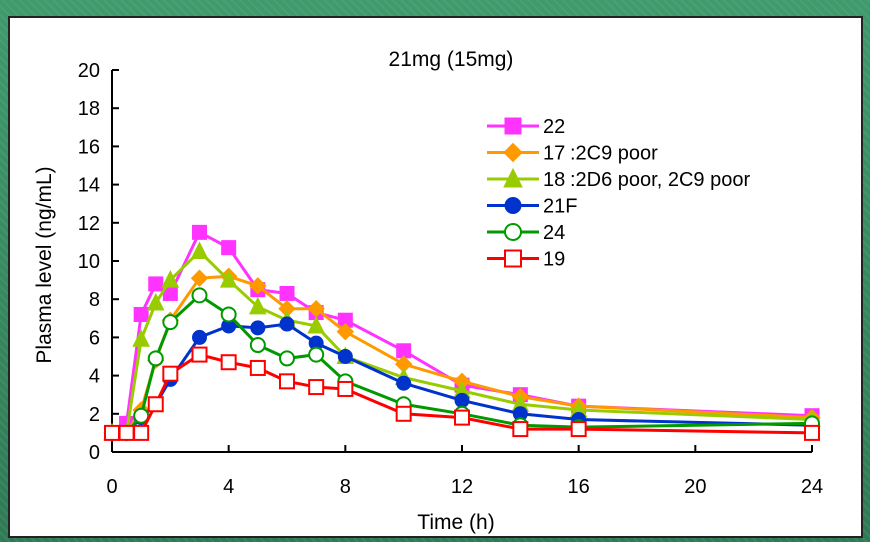 This screenshot has height=542, width=870. What do you see at coordinates (94, 377) in the screenshot?
I see `y-tick-label: 4` at bounding box center [94, 377].